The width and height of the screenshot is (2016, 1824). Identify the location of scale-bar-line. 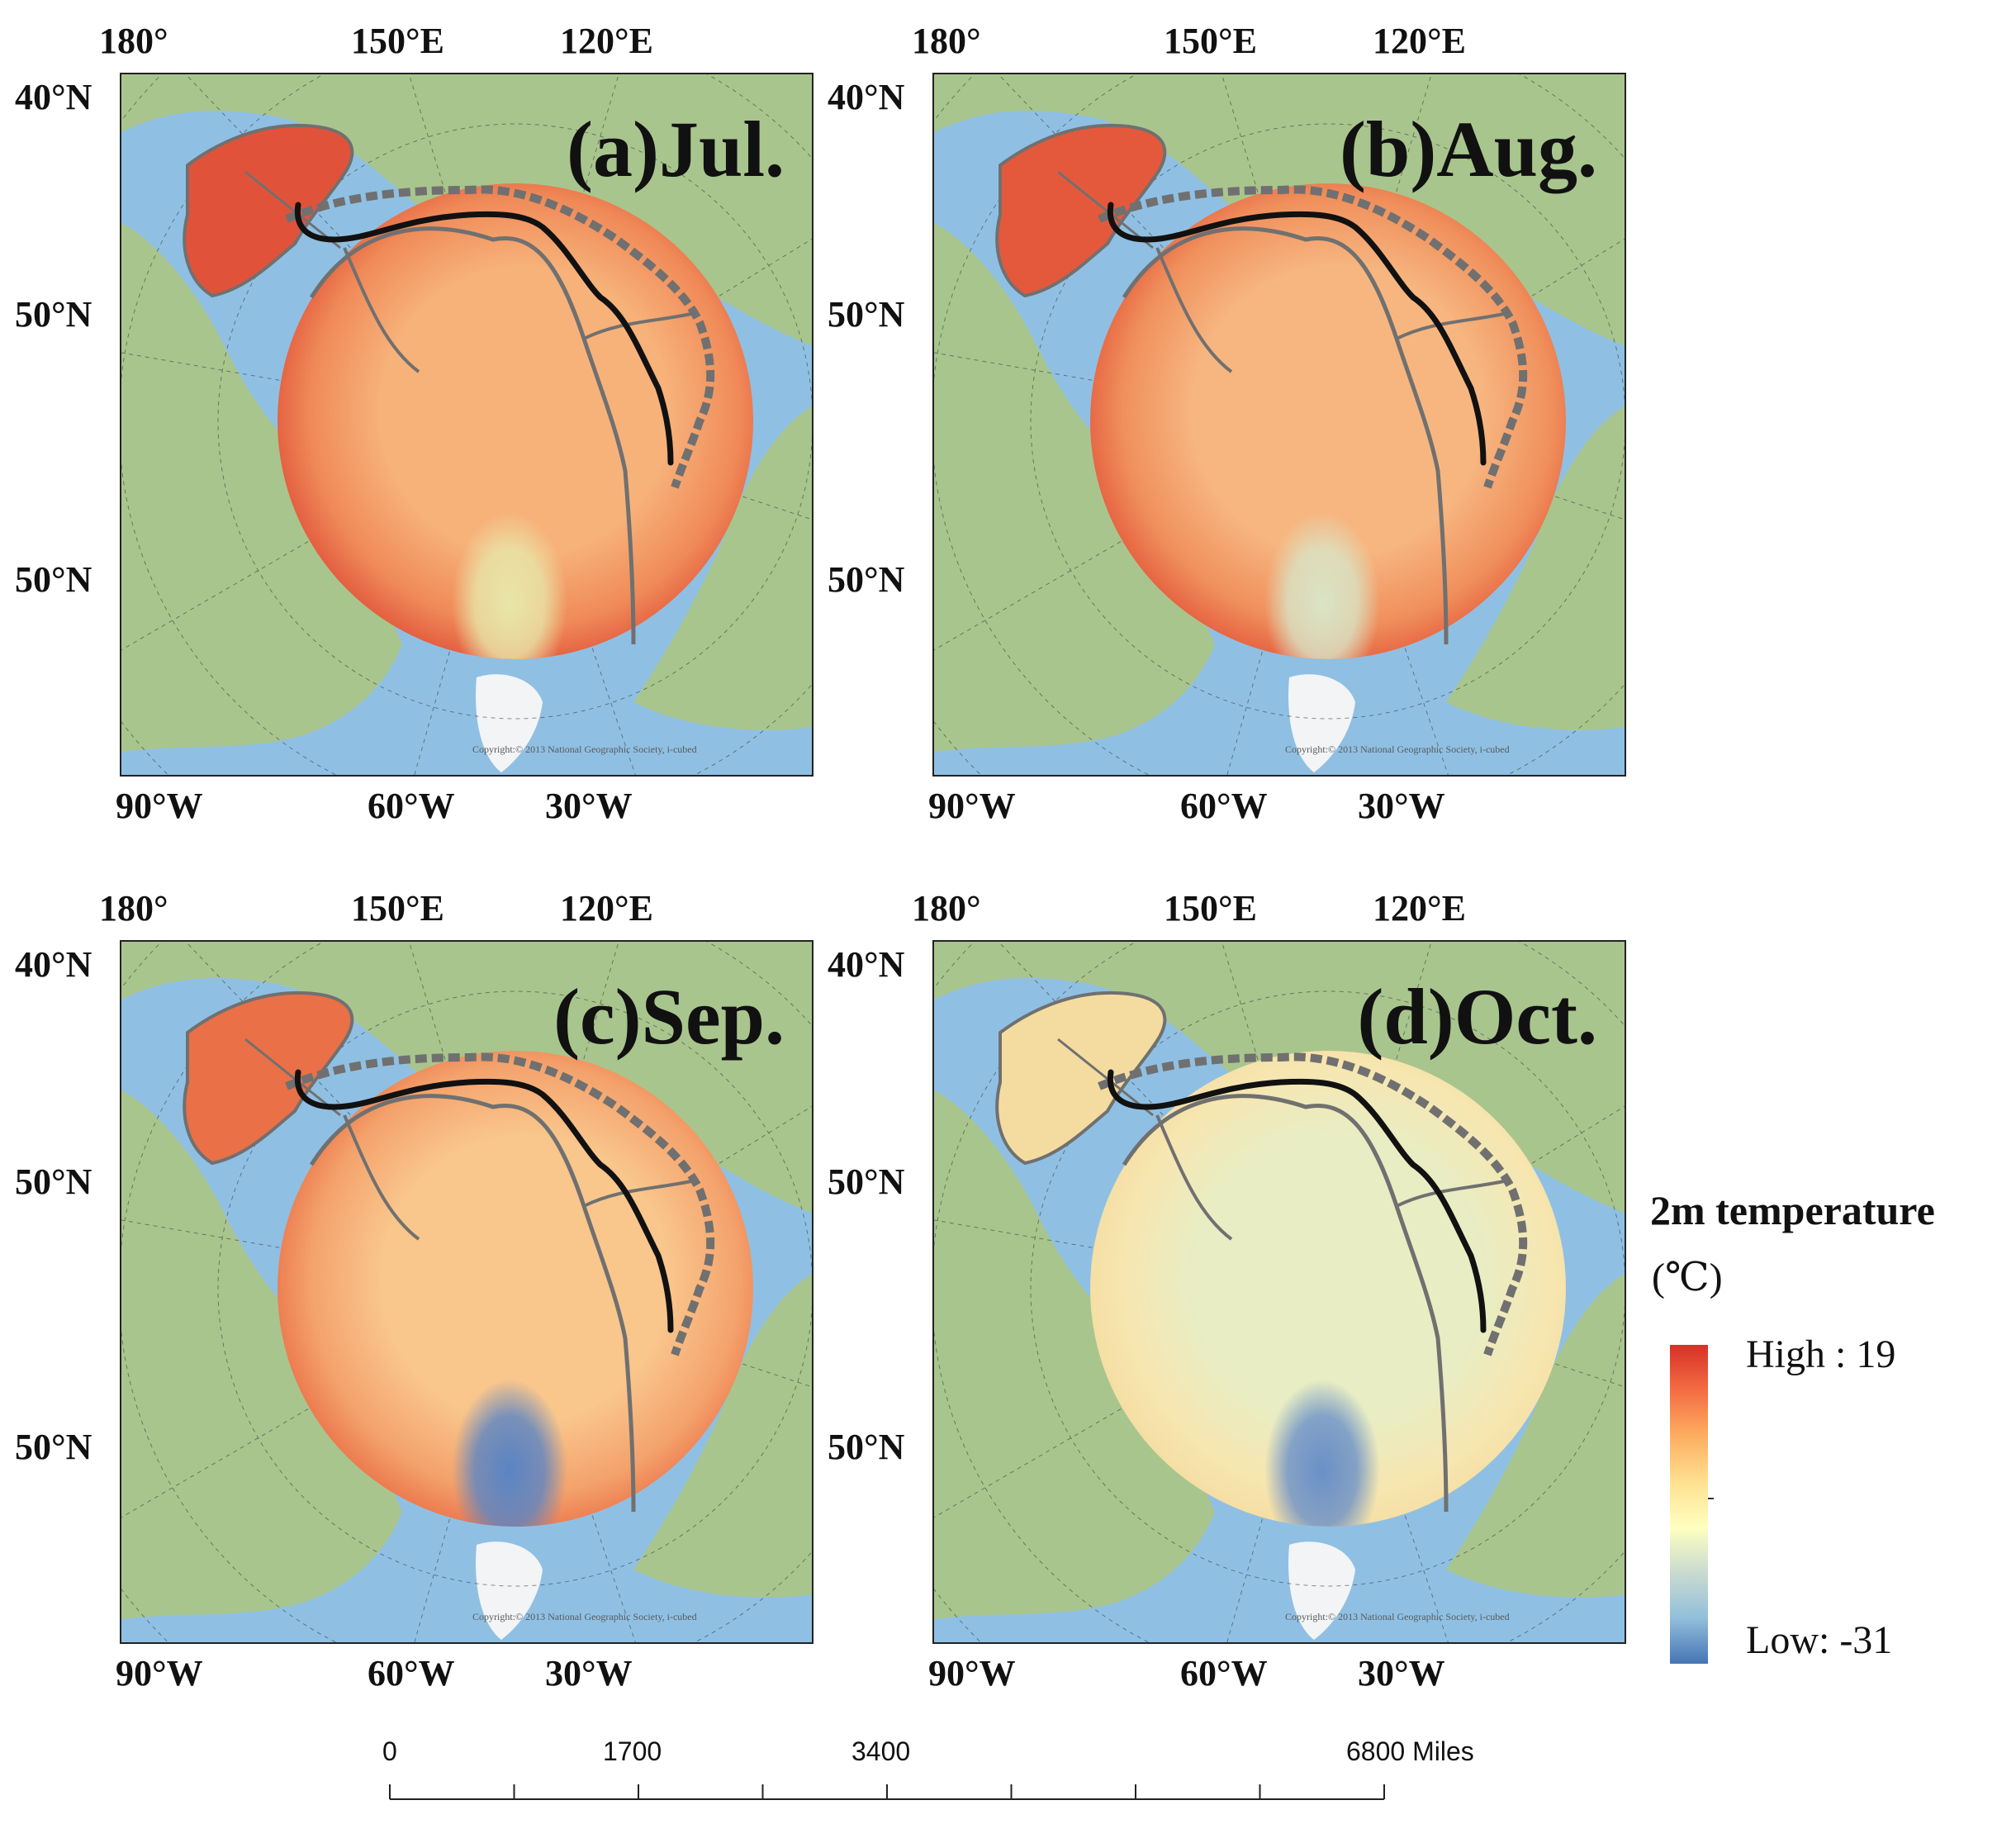
(887, 1792).